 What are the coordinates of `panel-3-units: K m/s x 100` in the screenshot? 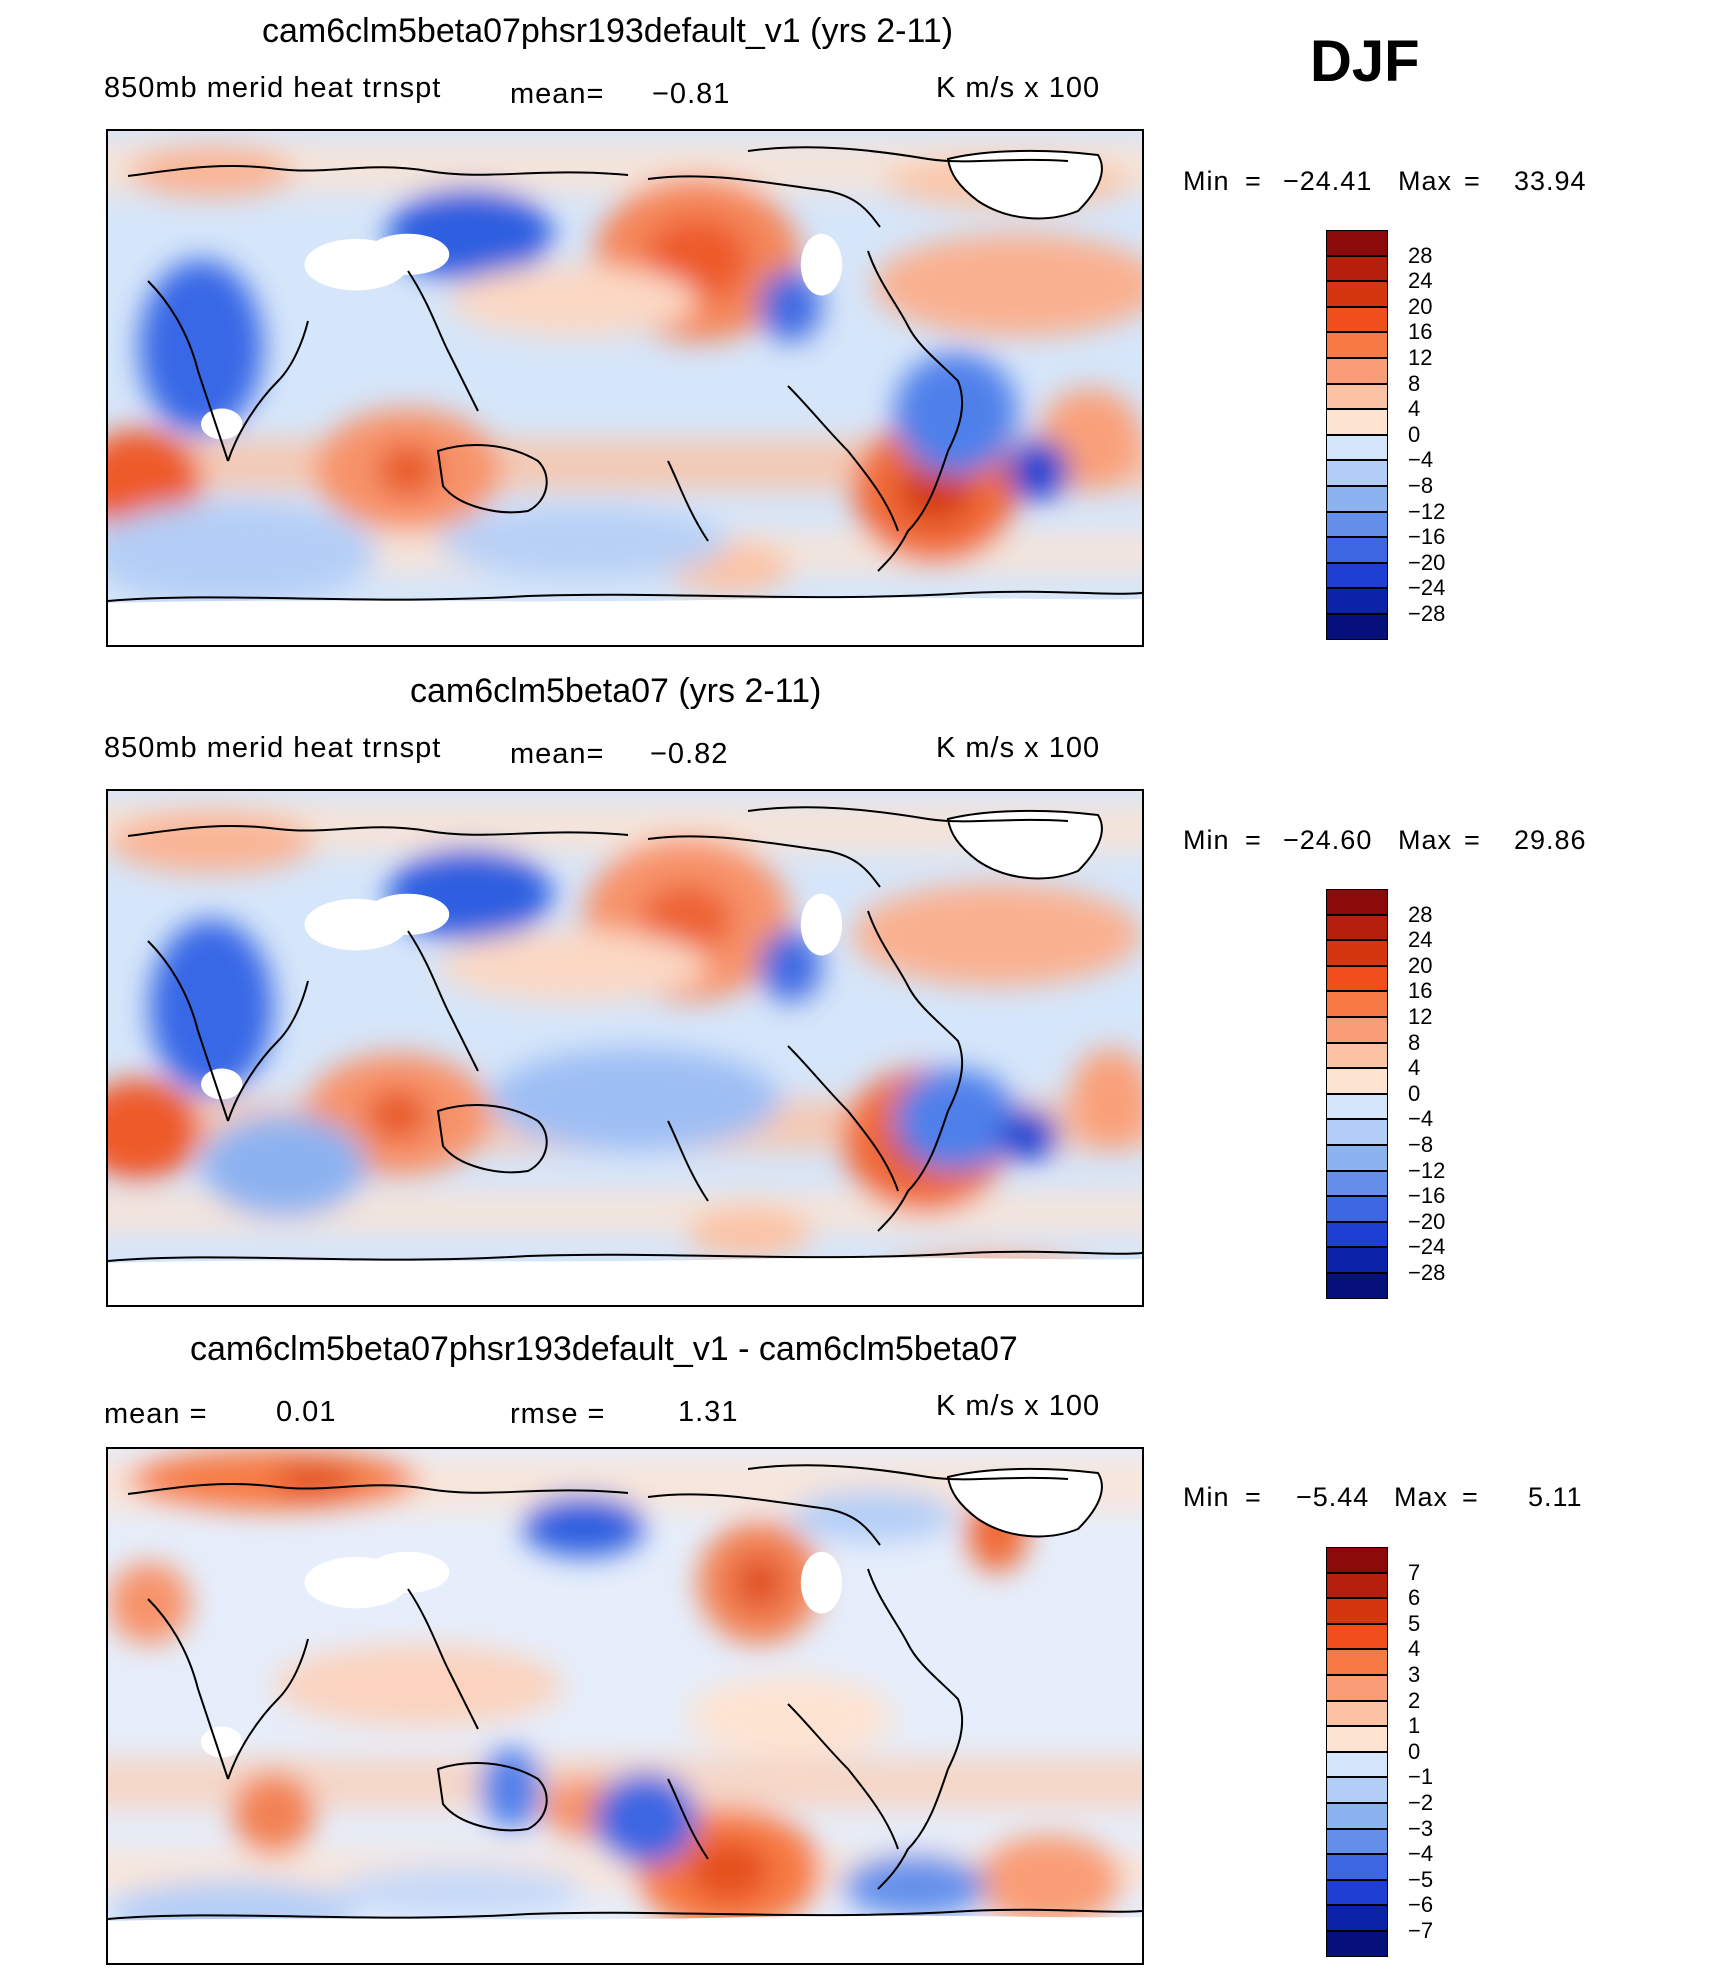 It's located at (1018, 1406).